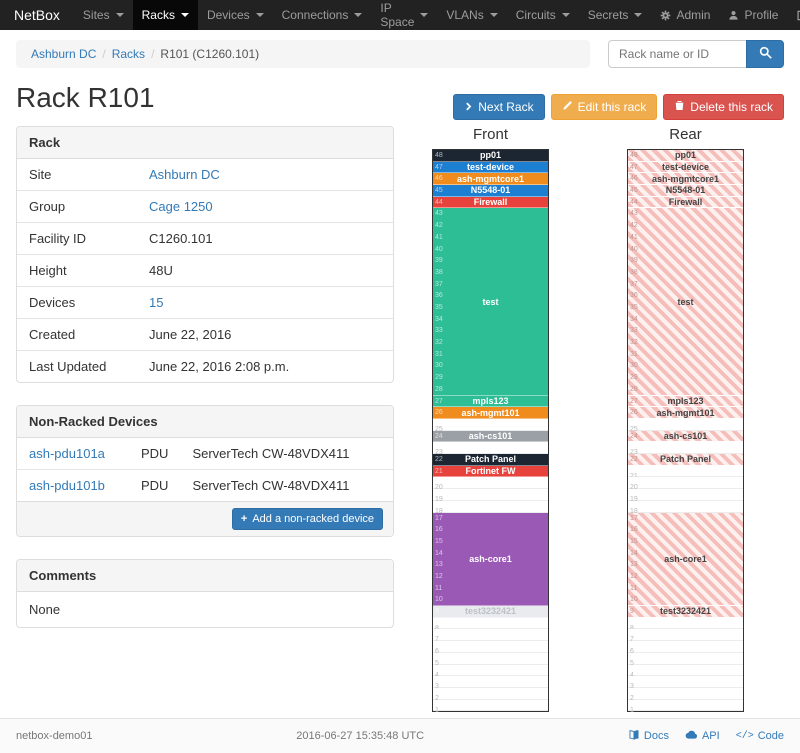  What do you see at coordinates (156, 302) in the screenshot?
I see `attr-value-link: 15` at bounding box center [156, 302].